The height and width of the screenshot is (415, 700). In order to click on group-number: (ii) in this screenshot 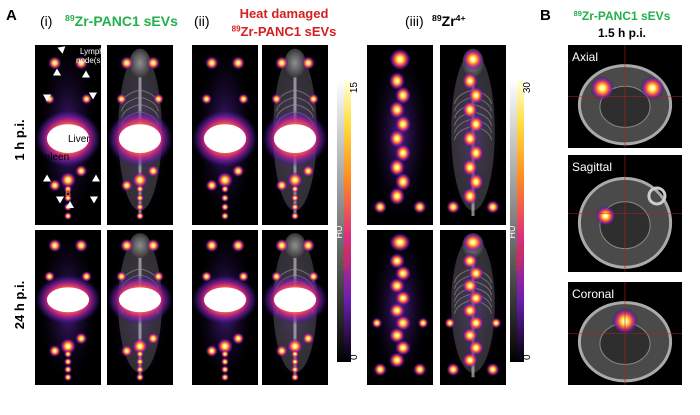, I will do `click(202, 21)`.